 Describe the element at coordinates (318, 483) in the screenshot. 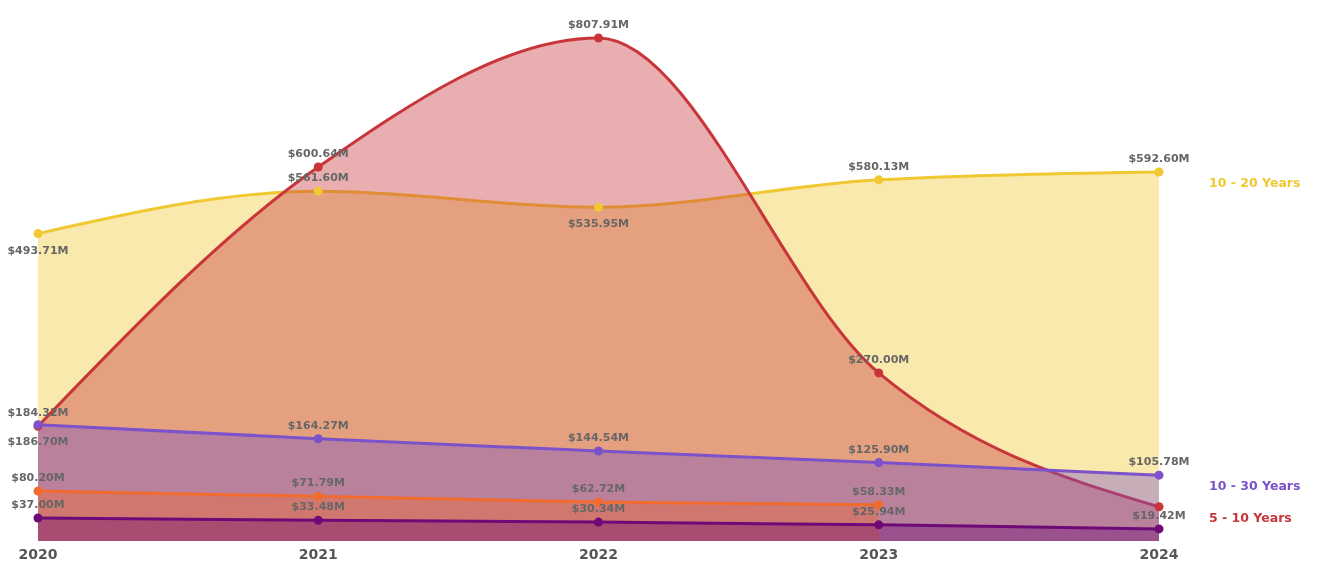

I see `data-label: $71.79M` at that location.